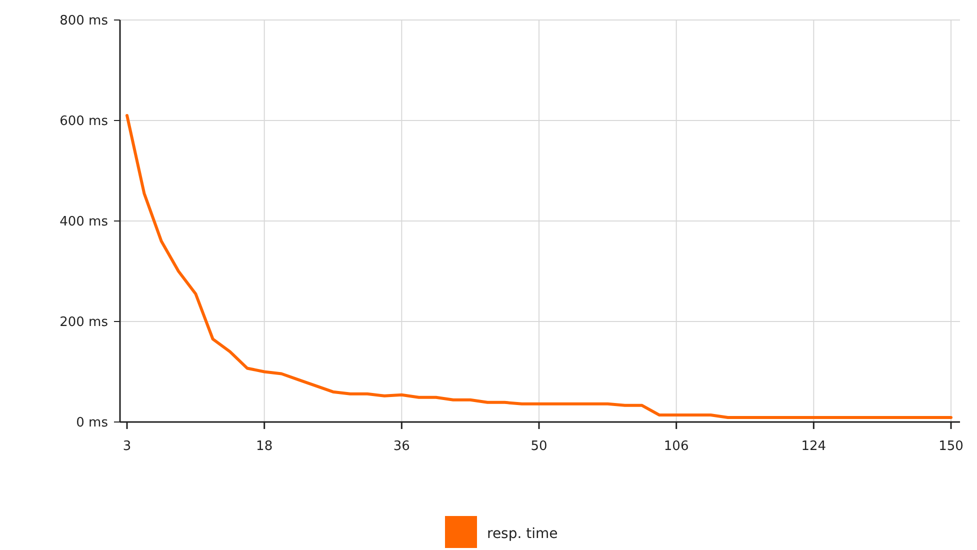  What do you see at coordinates (84, 222) in the screenshot?
I see `y-tick-label: 400 ms` at bounding box center [84, 222].